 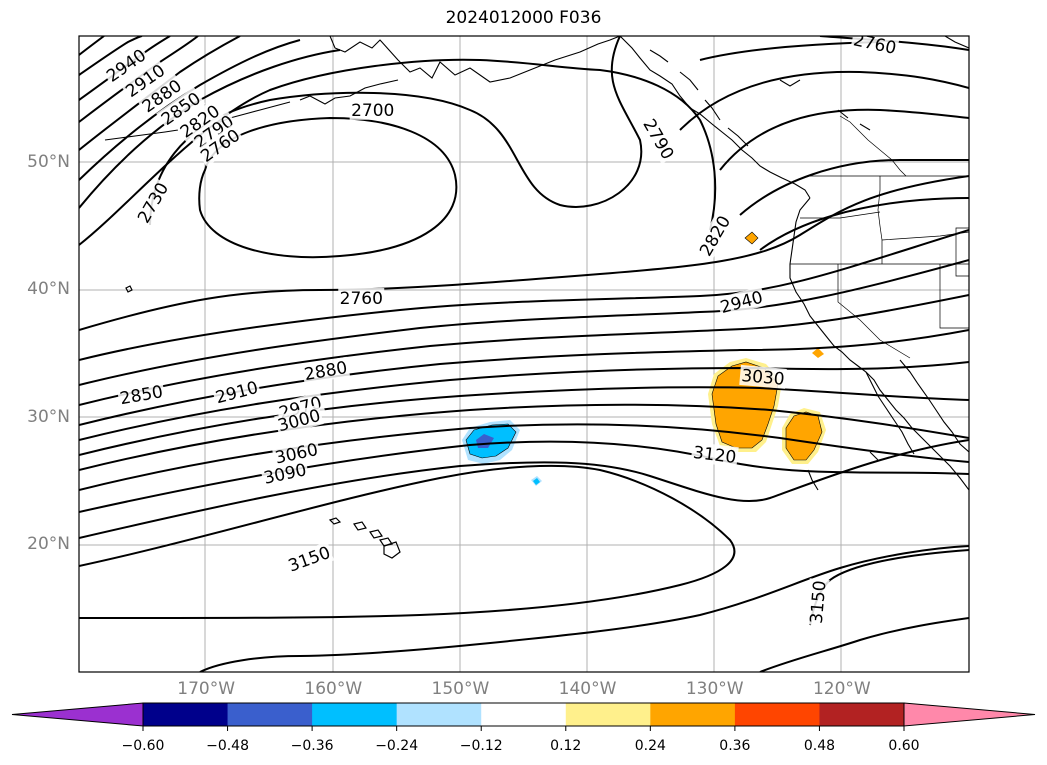 I want to click on contour-label-text: 2850, so click(x=141, y=395).